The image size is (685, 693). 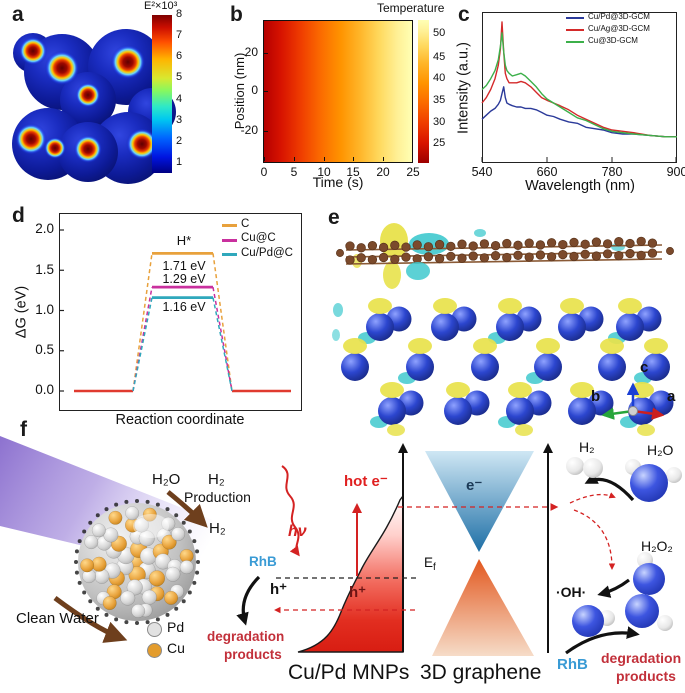 I want to click on c-xtick: 900, so click(x=675, y=172).